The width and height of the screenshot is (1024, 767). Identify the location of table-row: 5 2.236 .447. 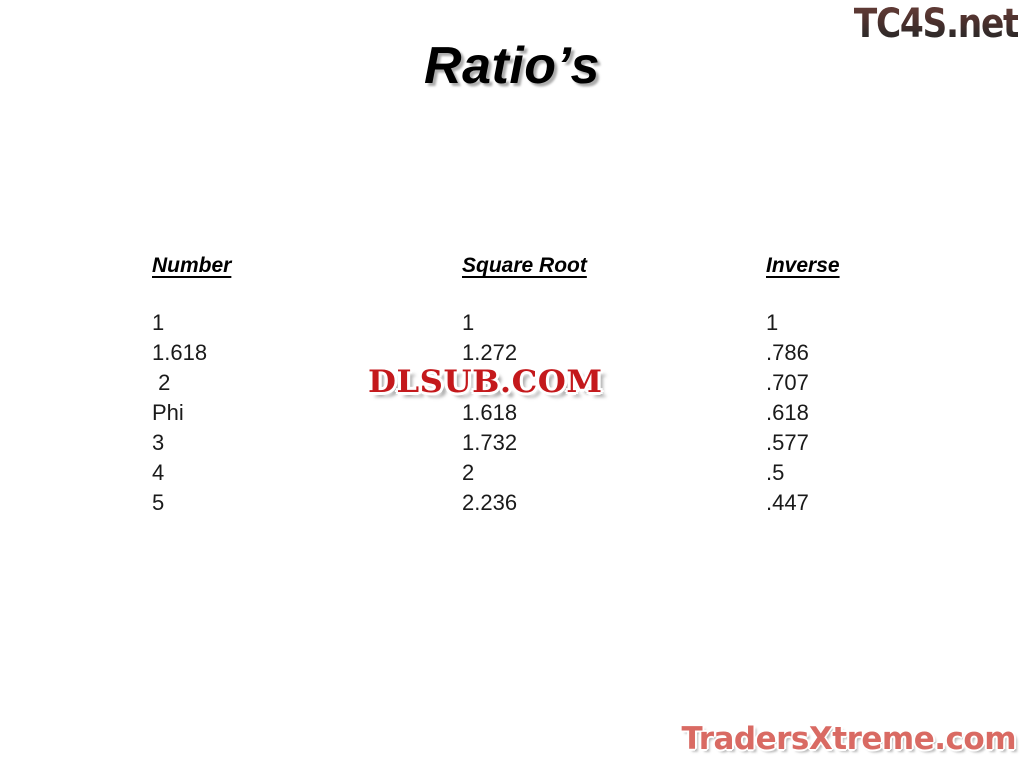
(532, 503).